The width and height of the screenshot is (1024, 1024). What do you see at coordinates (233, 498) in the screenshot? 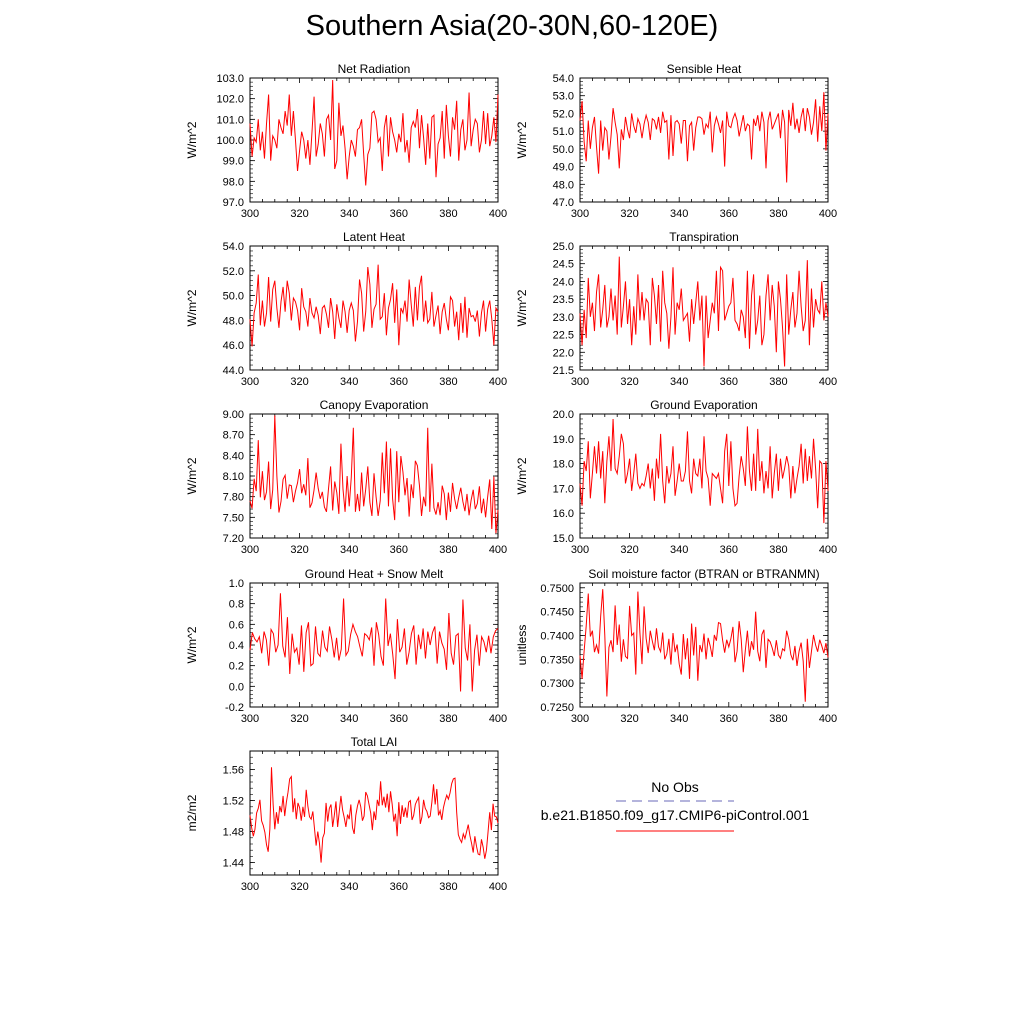
I see `y-tick-label: 7.80` at bounding box center [233, 498].